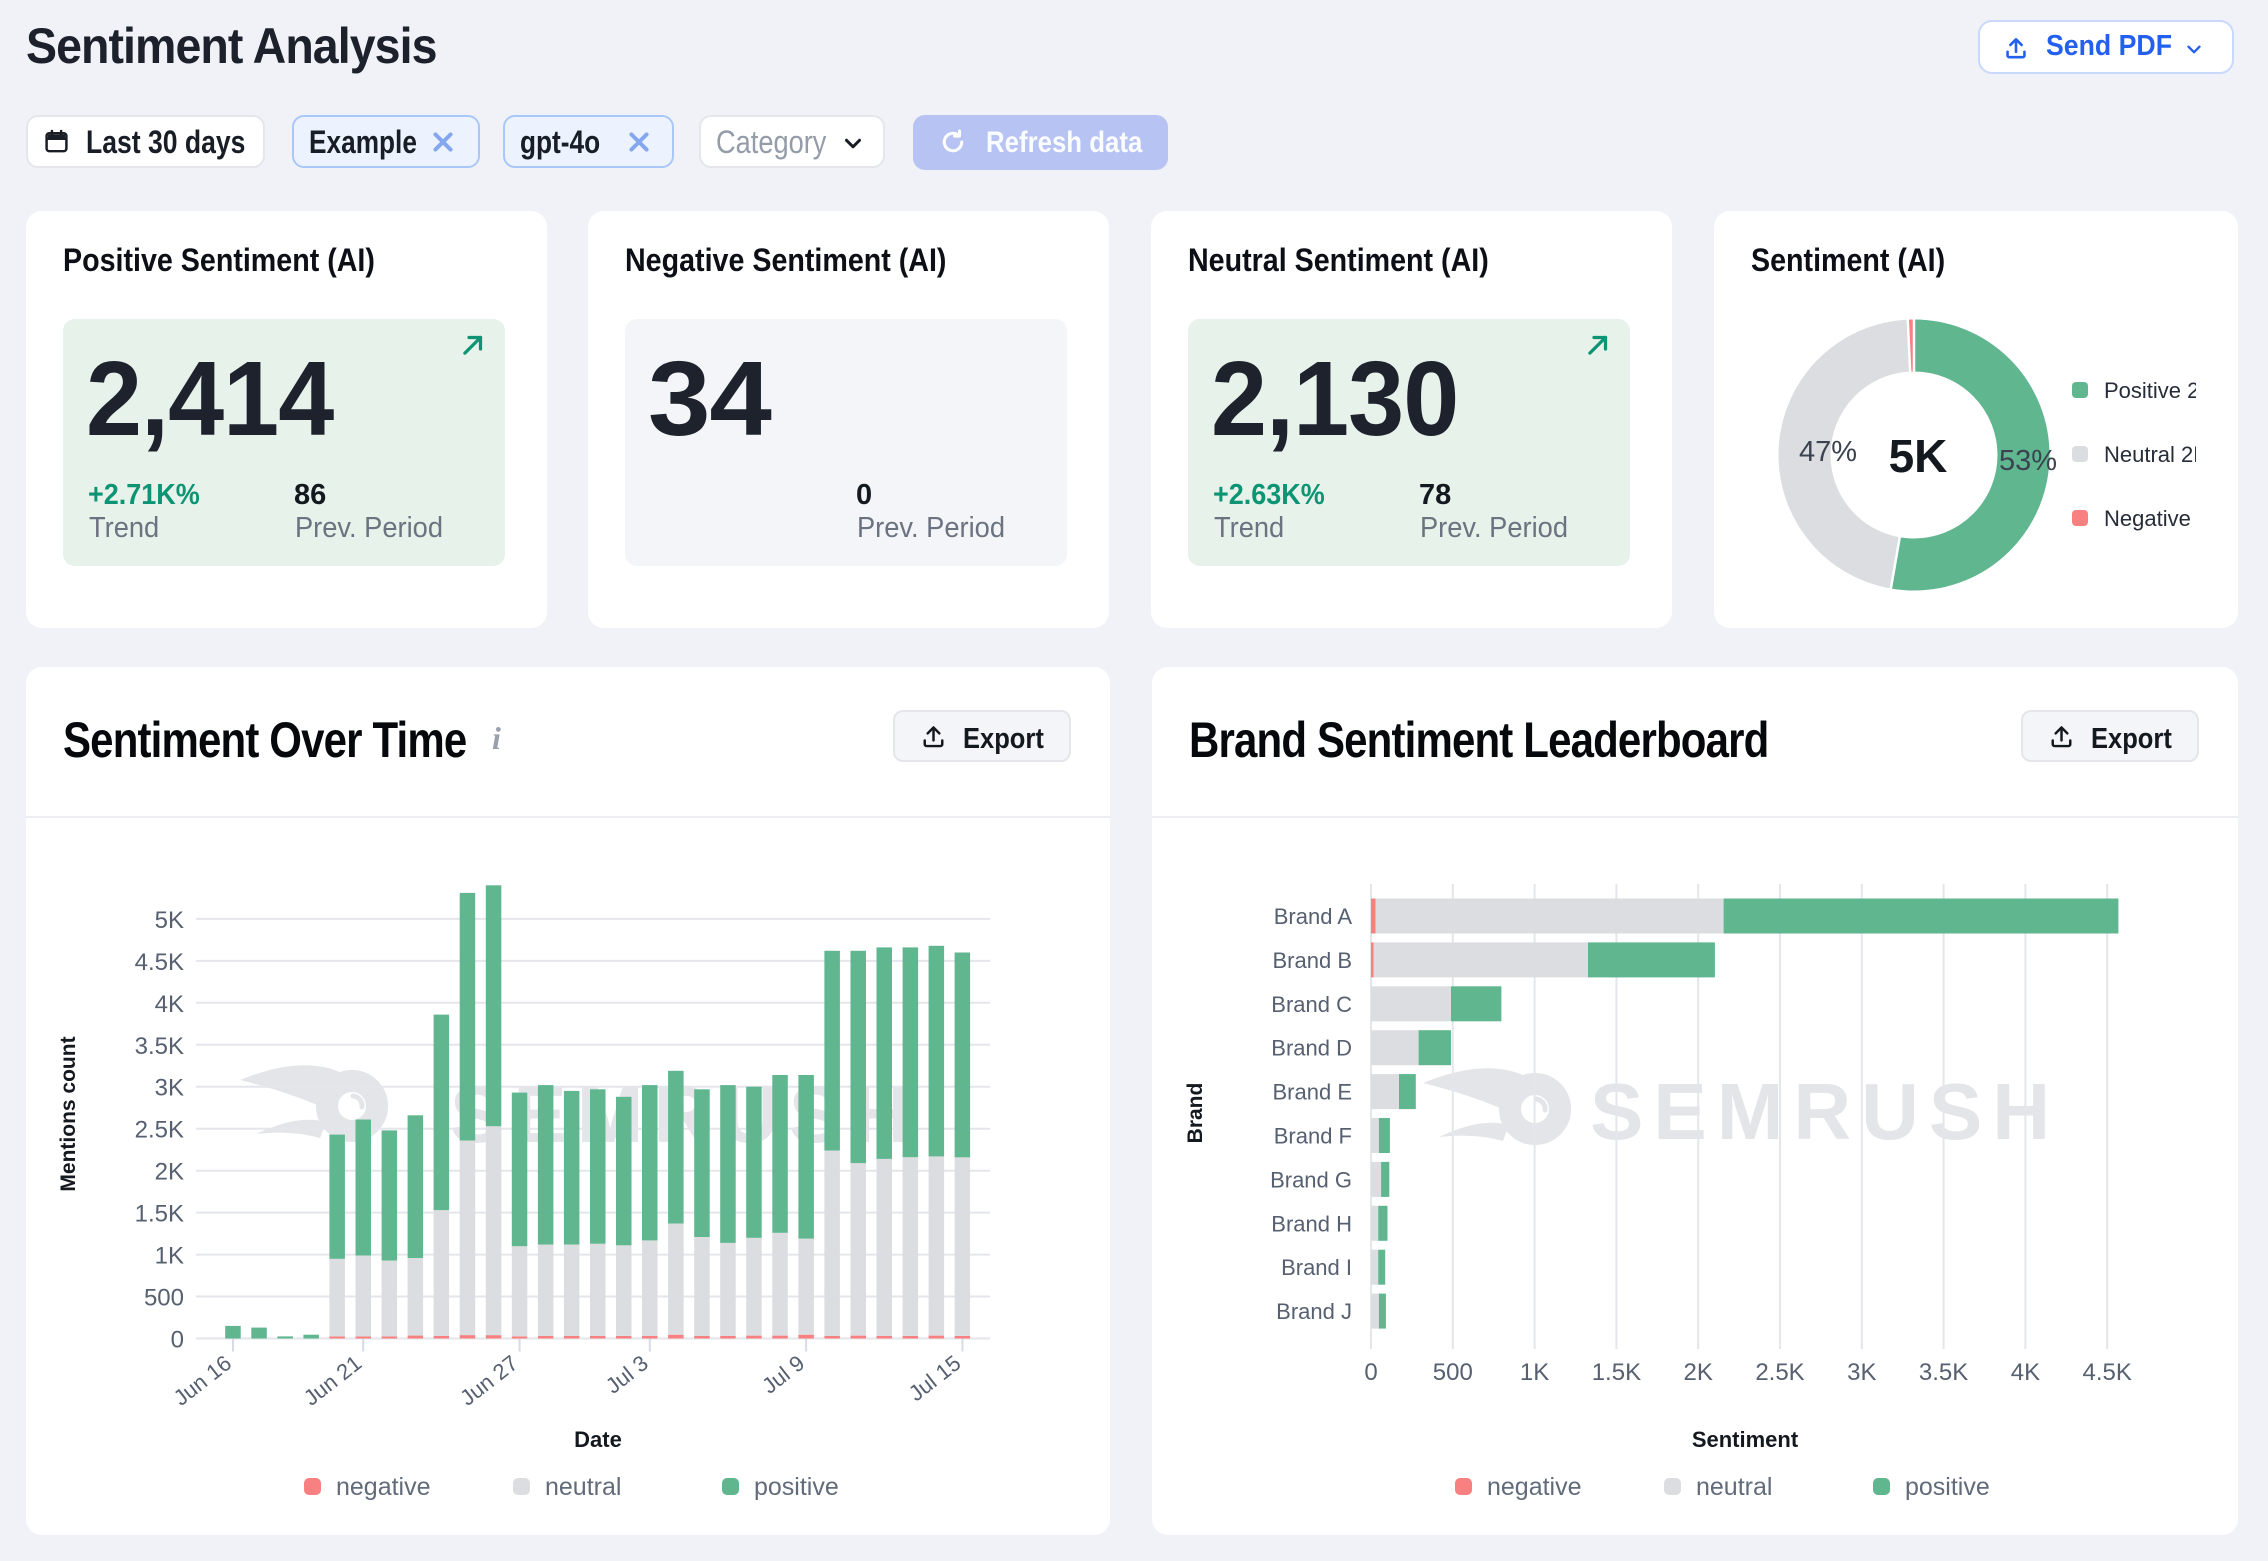  What do you see at coordinates (332, 1380) in the screenshot?
I see `svg-text: Jun 21` at bounding box center [332, 1380].